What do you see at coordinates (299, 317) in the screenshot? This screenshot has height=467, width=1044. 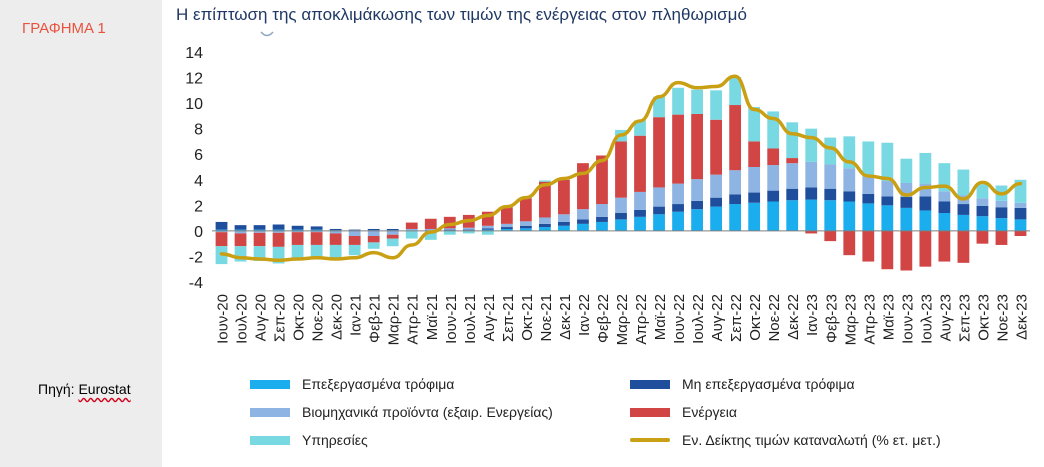 I see `x-tick-label: Οκτ-20` at bounding box center [299, 317].